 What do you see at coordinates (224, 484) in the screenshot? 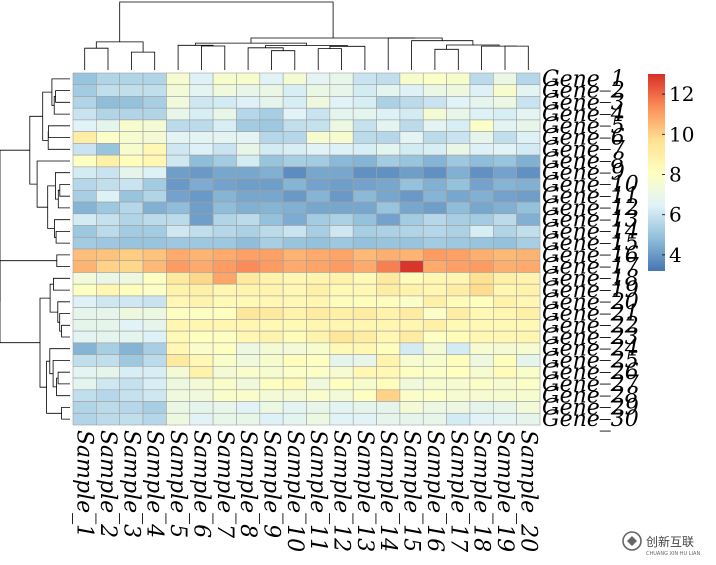
I see `column-label: Sample_7` at bounding box center [224, 484].